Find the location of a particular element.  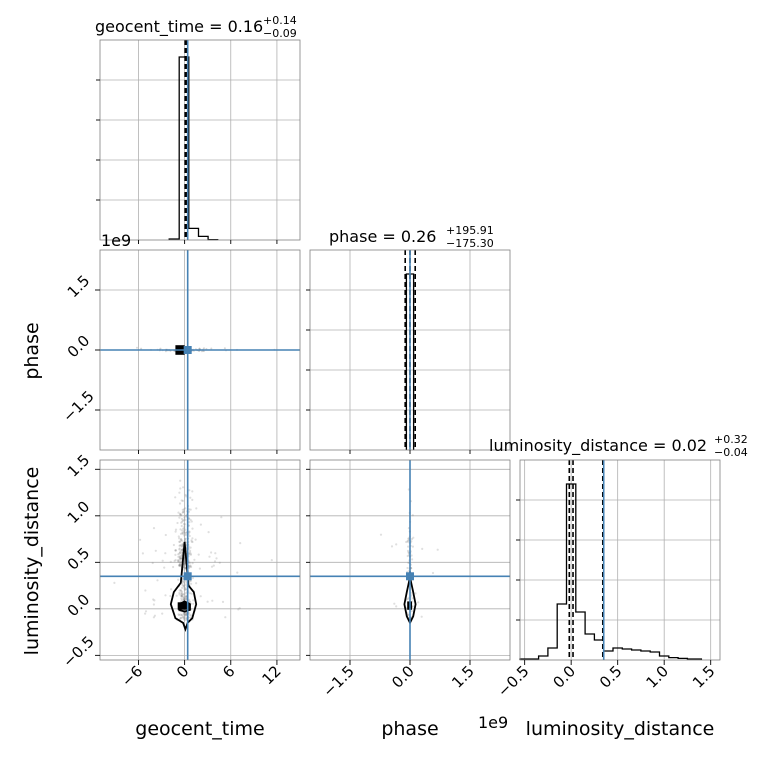

title-luminosity-distance: luminosity_distance = 0.02 +0.32 −0.04 is located at coordinates (618, 446).